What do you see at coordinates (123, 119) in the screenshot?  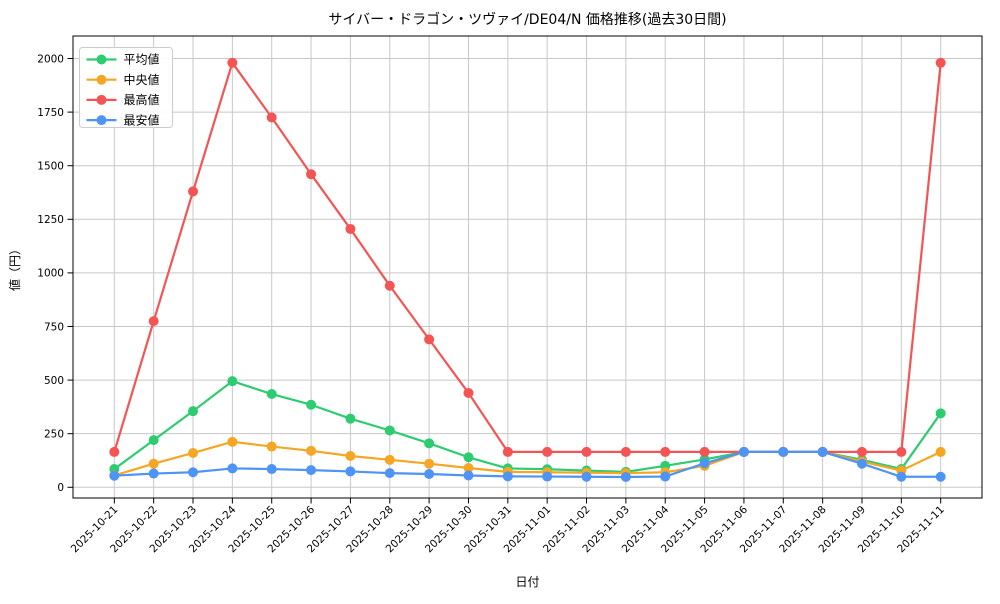 I see `legend-item-3: 最安値` at bounding box center [123, 119].